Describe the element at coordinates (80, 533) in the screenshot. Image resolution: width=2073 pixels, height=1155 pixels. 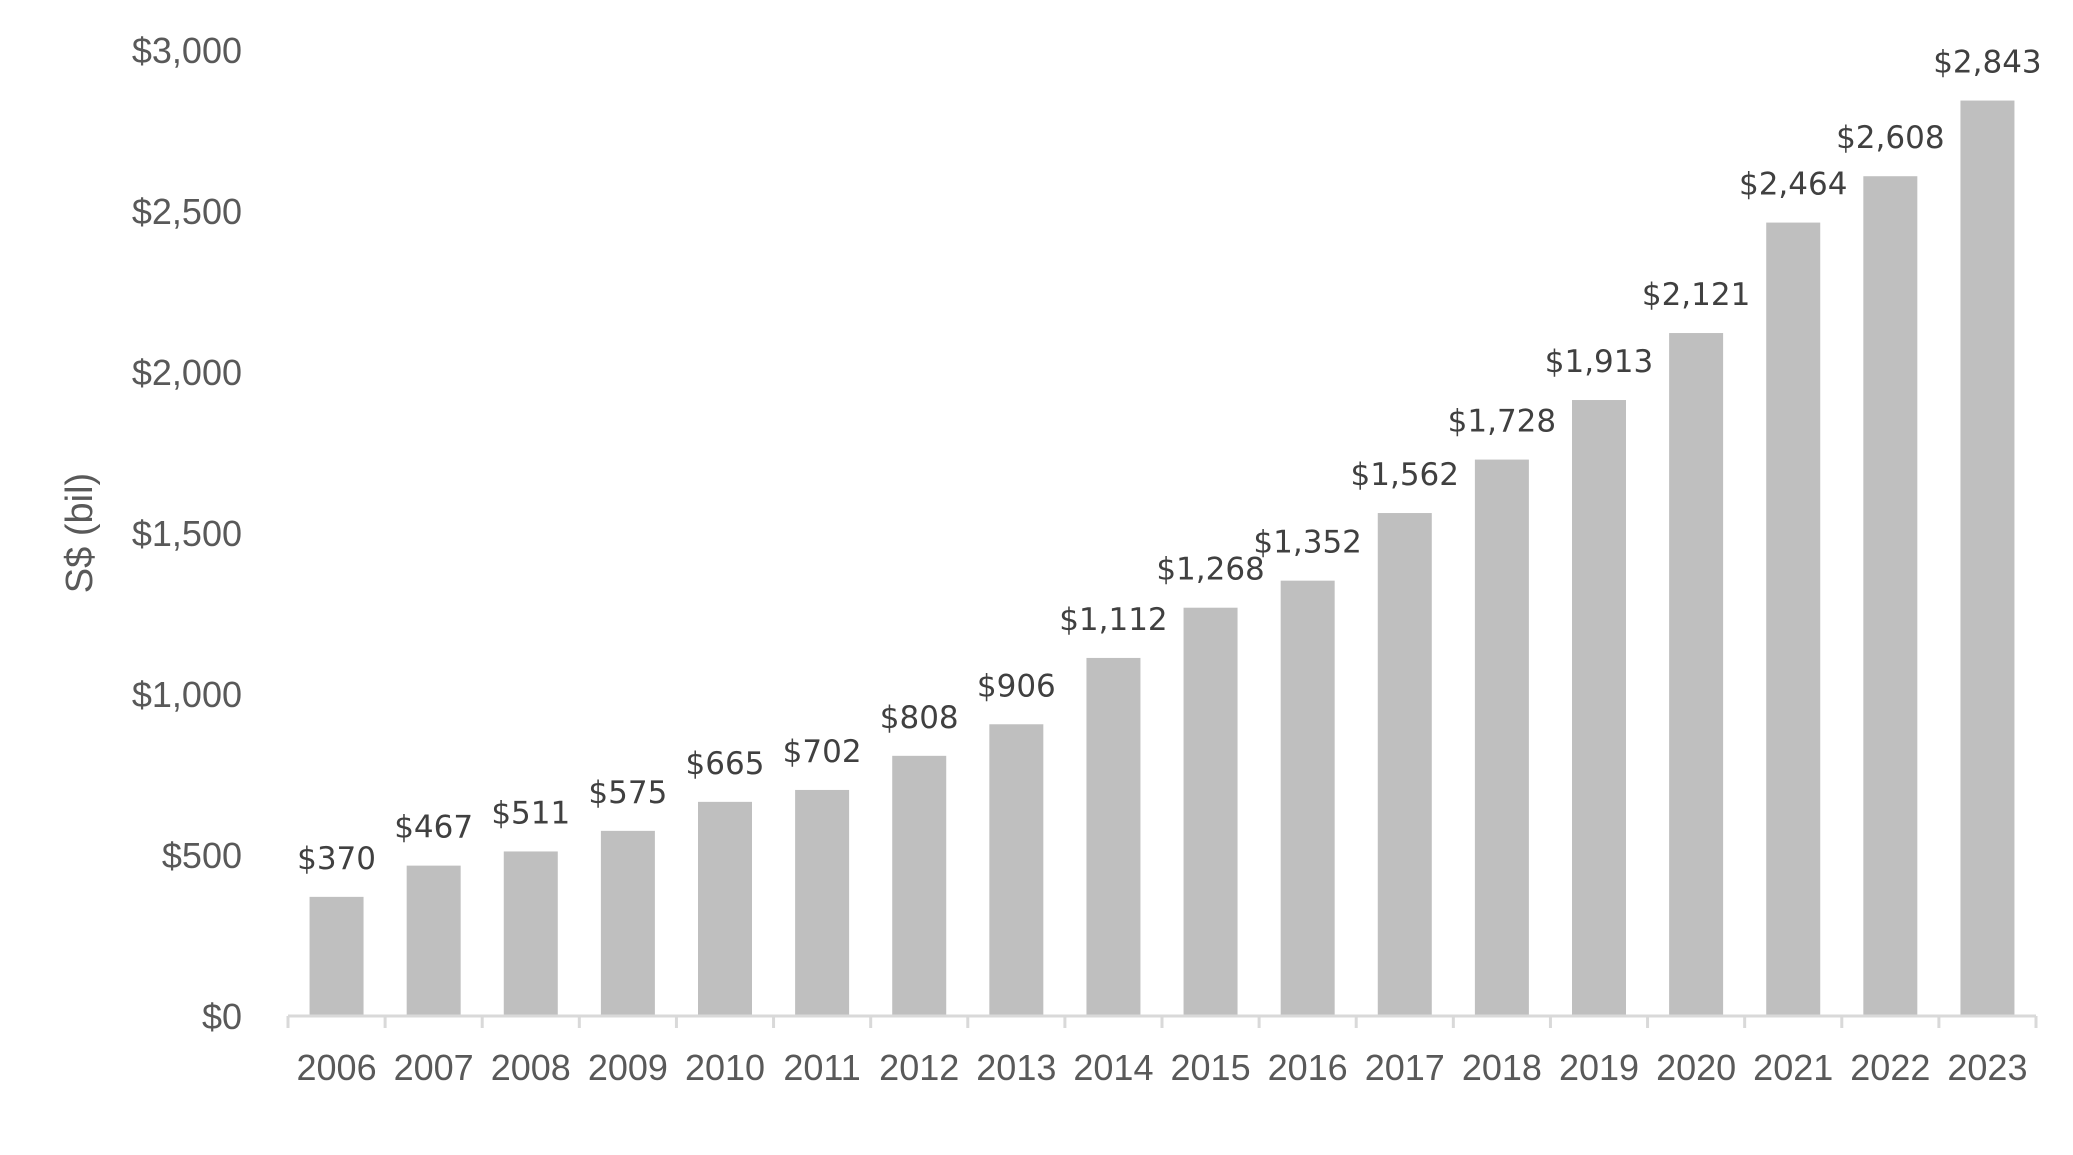
I see `y-axis-label: S$ (bil)` at that location.